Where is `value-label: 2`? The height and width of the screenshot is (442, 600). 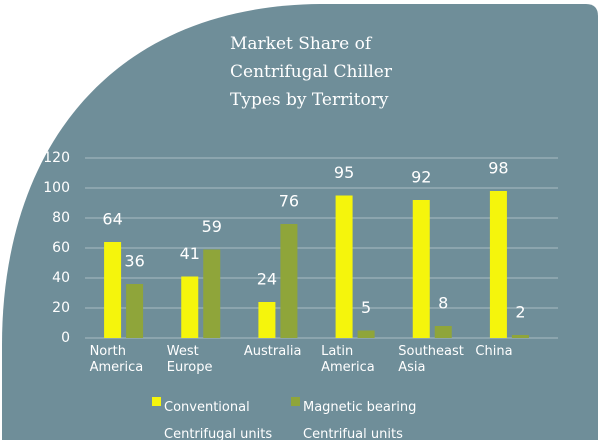 value-label: 2 is located at coordinates (520, 312).